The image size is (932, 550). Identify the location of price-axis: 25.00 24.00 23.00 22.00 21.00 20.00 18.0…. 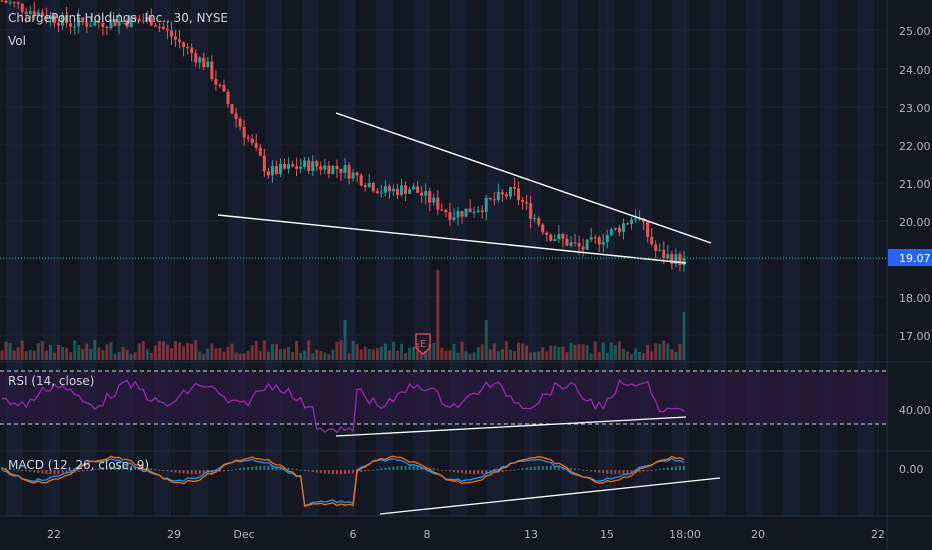
(915, 184).